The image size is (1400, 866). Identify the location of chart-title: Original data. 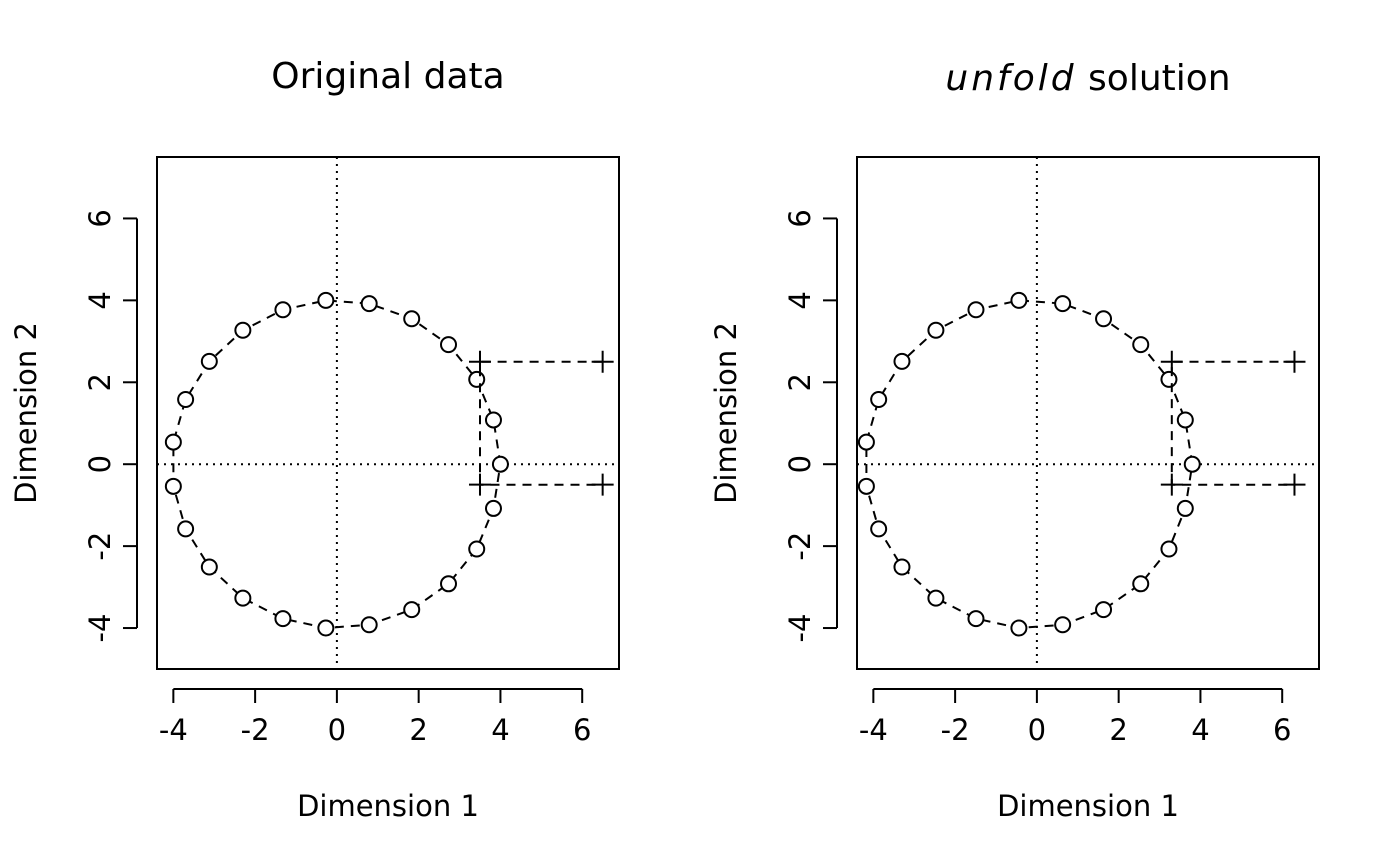
(387, 76).